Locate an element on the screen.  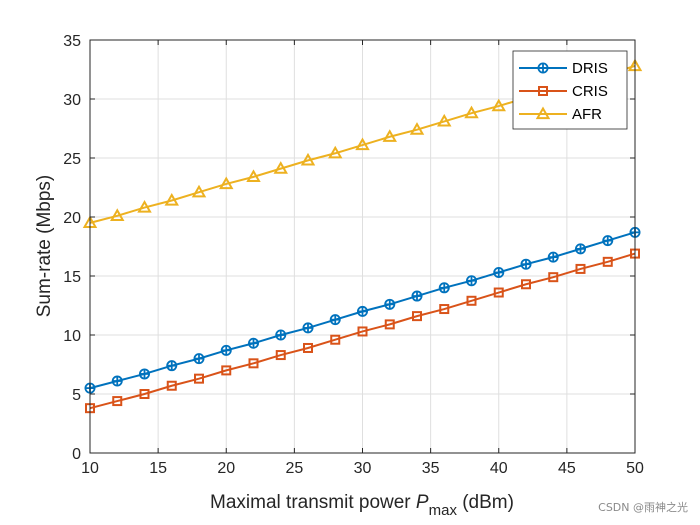
y-tick-label: 25 is located at coordinates (72, 159).